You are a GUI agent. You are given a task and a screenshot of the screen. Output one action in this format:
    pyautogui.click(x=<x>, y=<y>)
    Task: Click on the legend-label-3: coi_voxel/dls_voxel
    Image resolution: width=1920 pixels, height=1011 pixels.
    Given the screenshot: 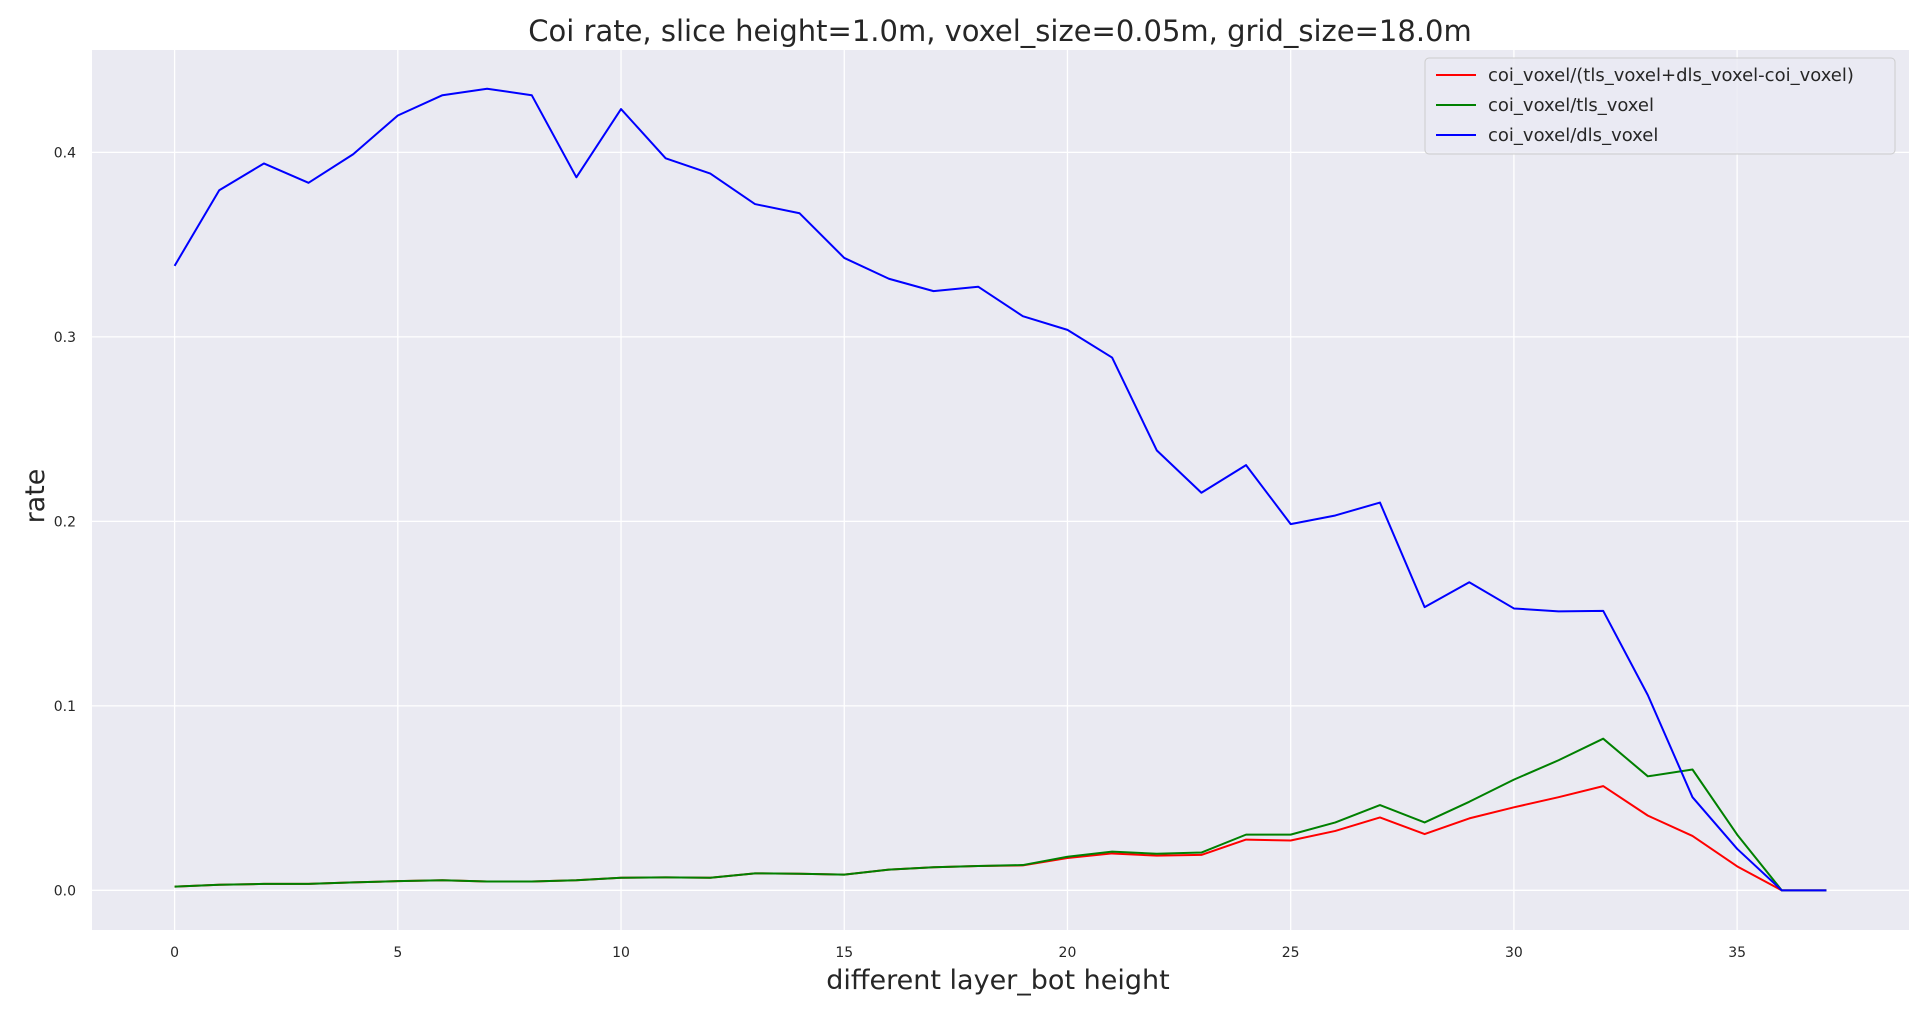 What is the action you would take?
    pyautogui.click(x=1573, y=135)
    